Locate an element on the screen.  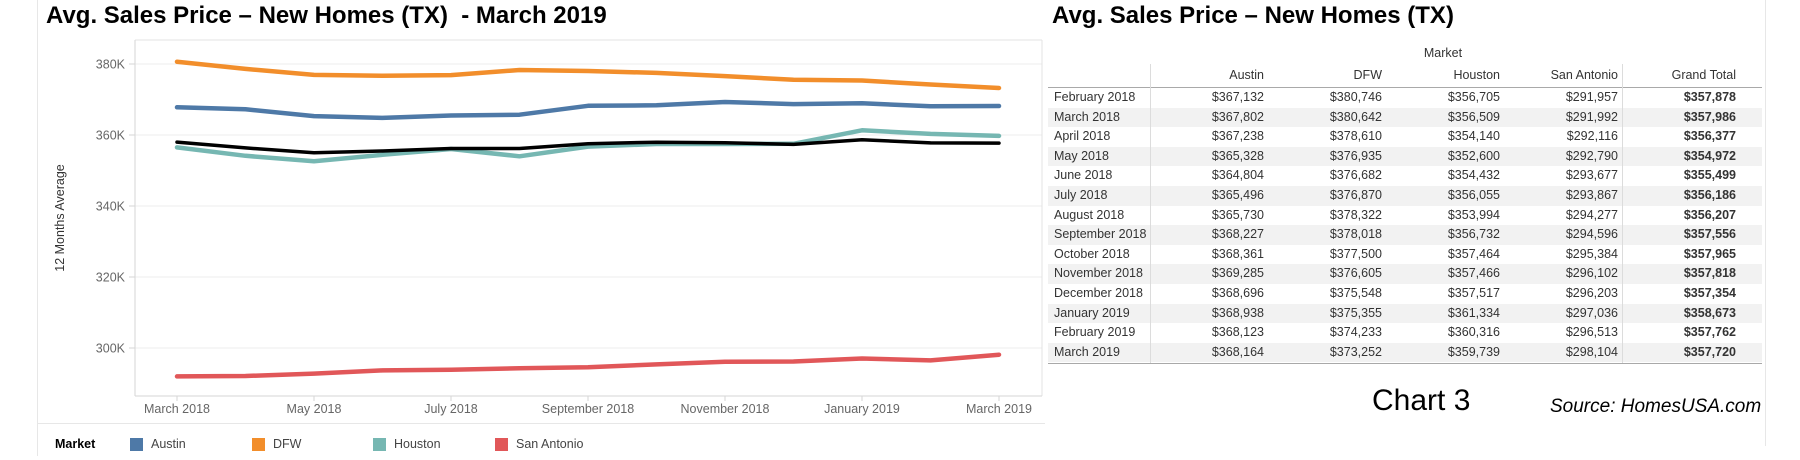
value-cell: $354,140 is located at coordinates (1473, 136).